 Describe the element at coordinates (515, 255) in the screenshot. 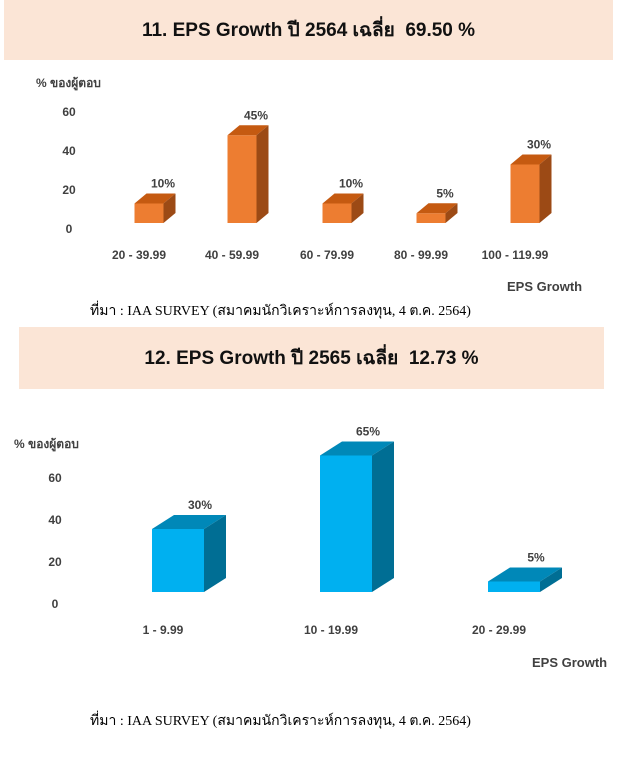

I see `chart1-category-label: 100 - 119.99` at that location.